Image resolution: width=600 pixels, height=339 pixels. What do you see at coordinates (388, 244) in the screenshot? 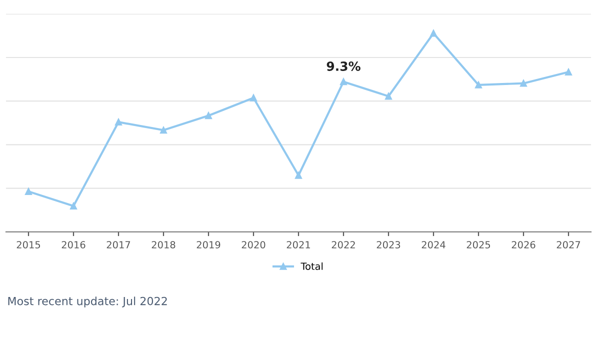
I see `x-tick-label: 2023` at bounding box center [388, 244].